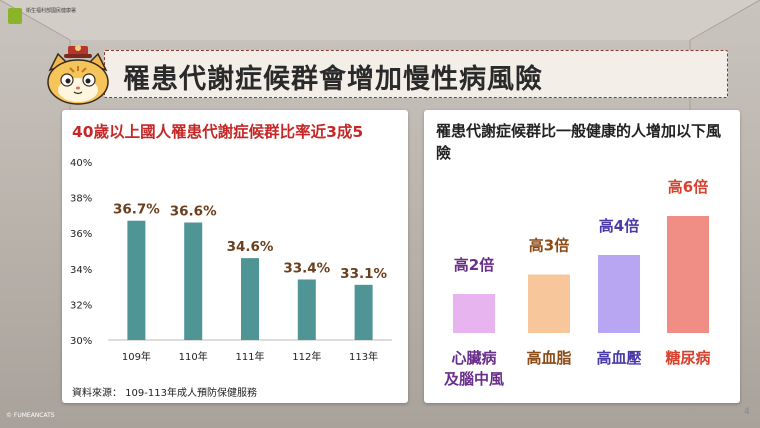  Describe the element at coordinates (81, 199) in the screenshot. I see `y-tick-label: 38%` at that location.